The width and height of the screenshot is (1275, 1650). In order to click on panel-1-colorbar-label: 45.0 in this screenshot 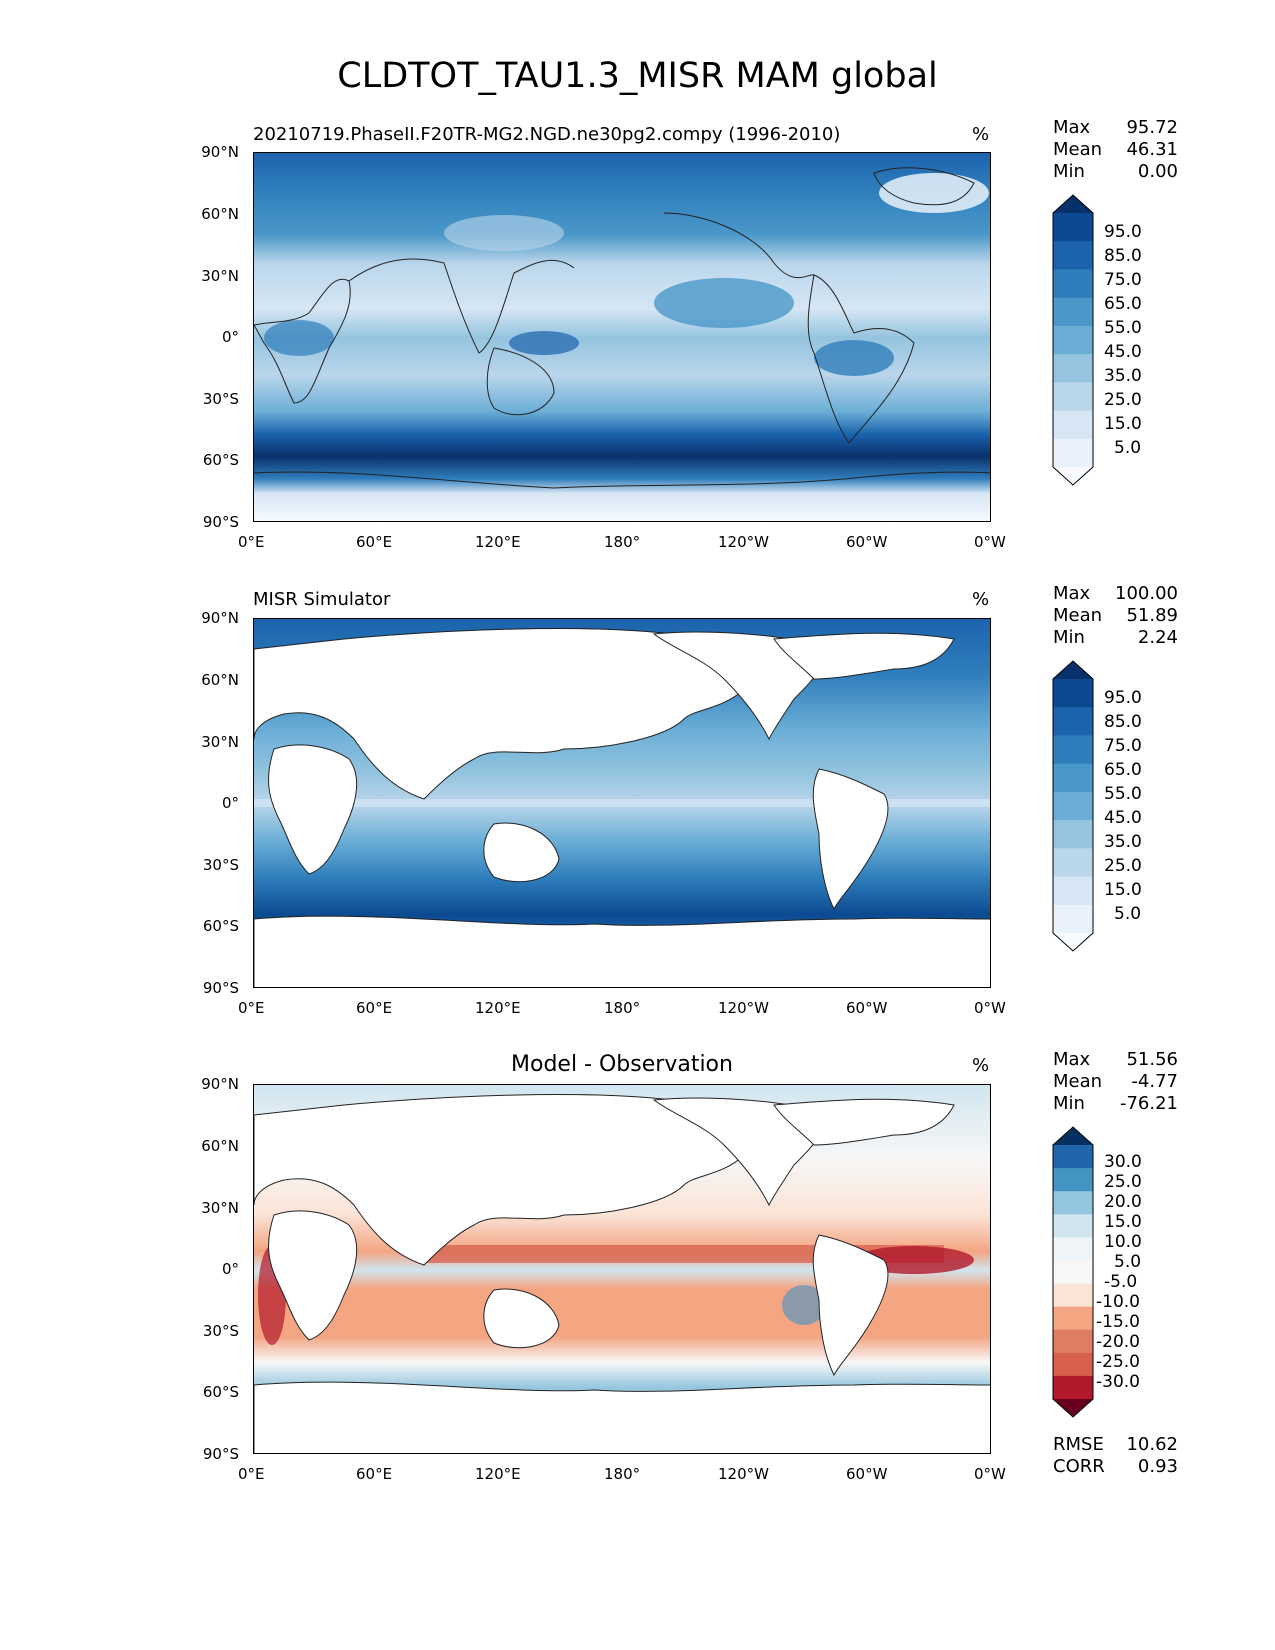, I will do `click(1123, 352)`.